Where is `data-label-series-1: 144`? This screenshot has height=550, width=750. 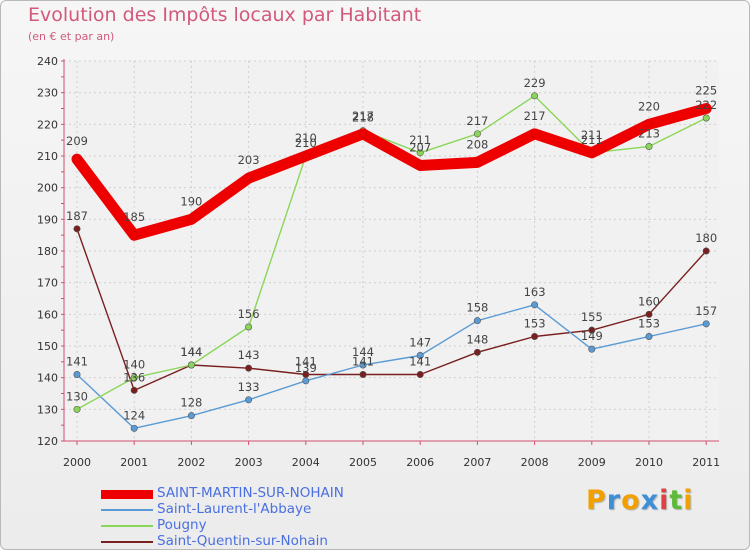
data-label-series-1: 144 is located at coordinates (363, 352).